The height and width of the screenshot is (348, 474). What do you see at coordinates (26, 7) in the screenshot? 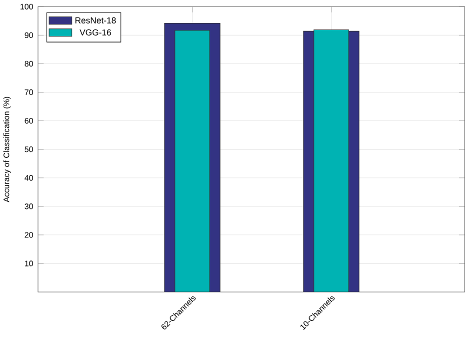
I see `y-tick-label: 100` at bounding box center [26, 7].